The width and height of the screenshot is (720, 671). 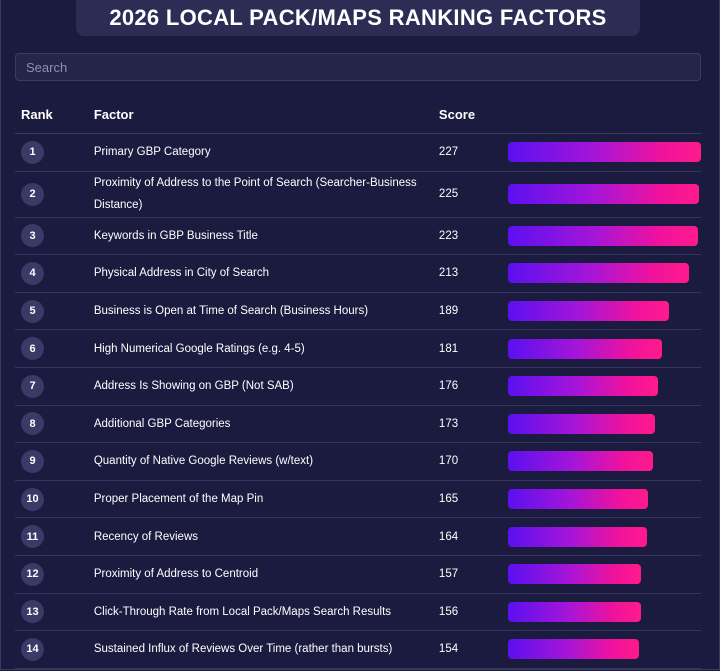 I want to click on rank-cell: 14, so click(x=54, y=649).